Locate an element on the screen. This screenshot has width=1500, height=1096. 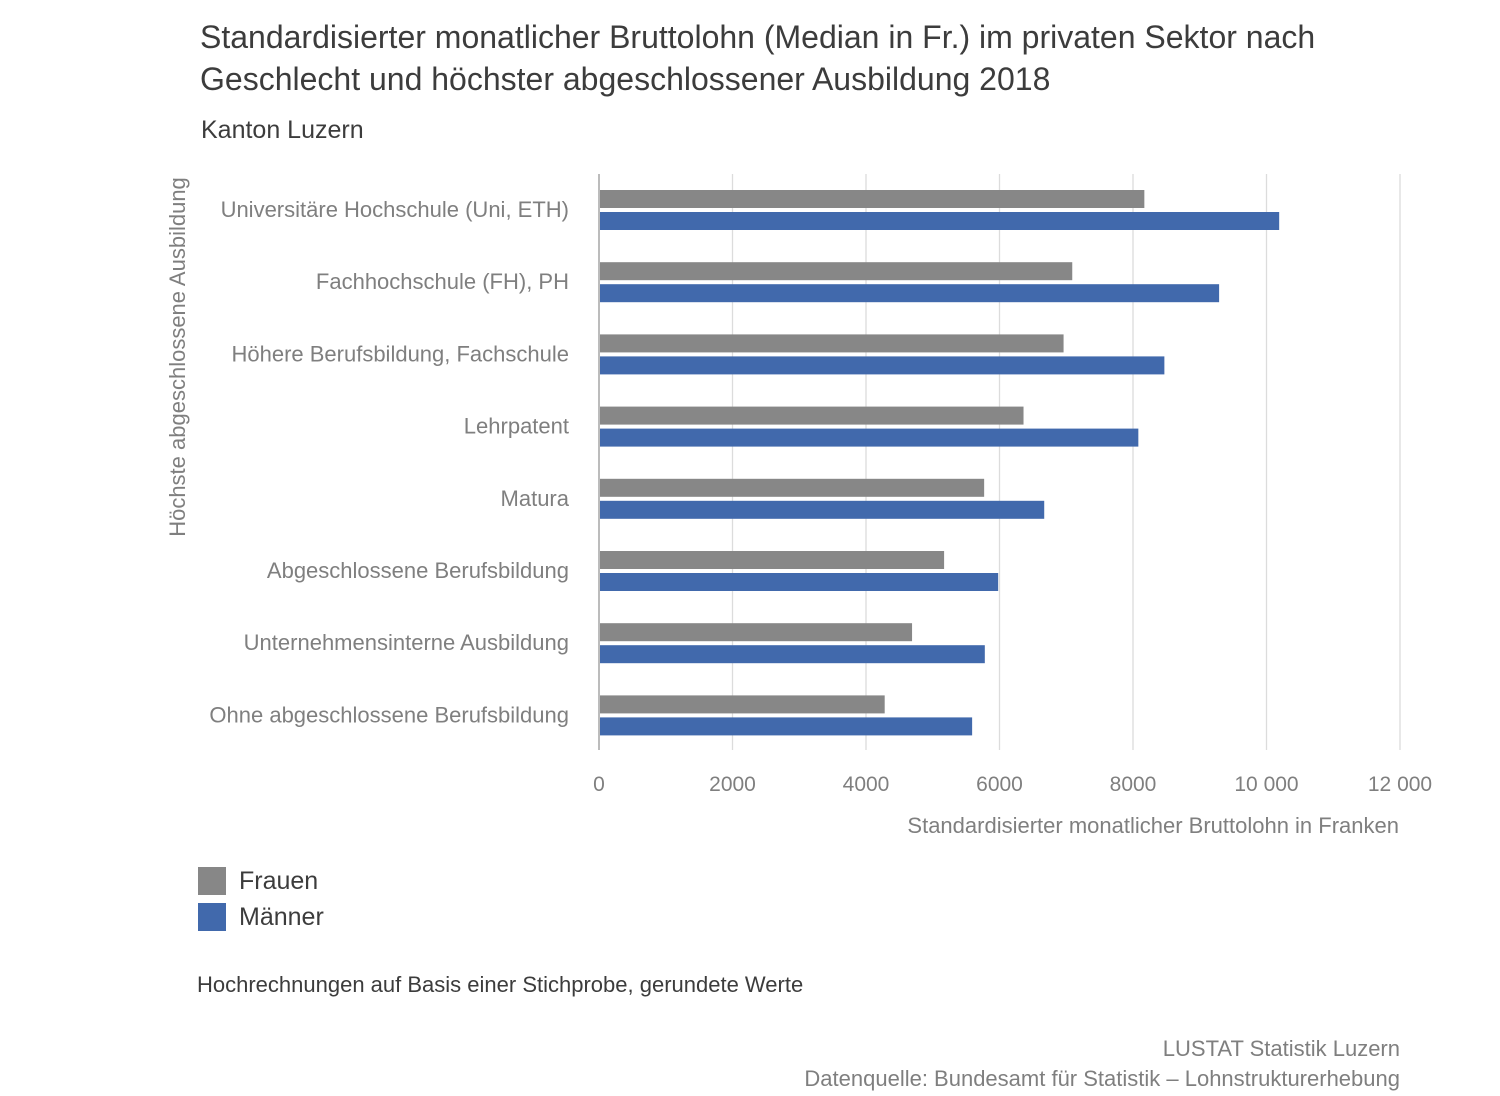
y-category-label: Universitäre Hochschule (Uni, ETH) is located at coordinates (395, 209).